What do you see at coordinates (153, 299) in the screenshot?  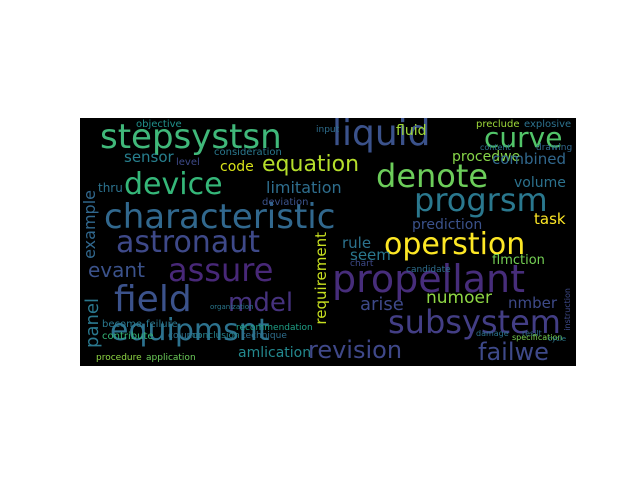 I see `word-field: field` at bounding box center [153, 299].